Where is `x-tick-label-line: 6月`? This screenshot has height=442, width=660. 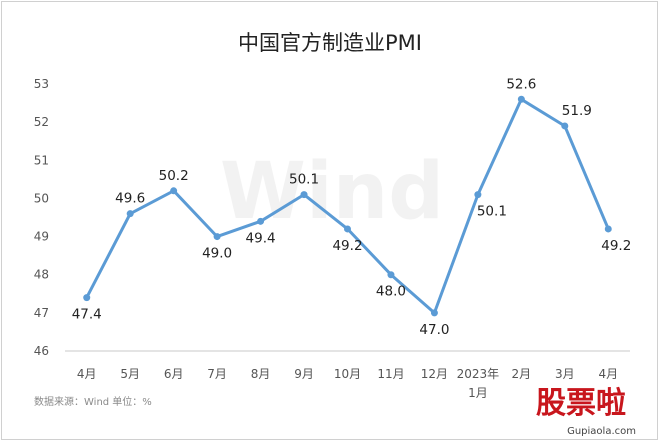 x-tick-label-line: 6月 is located at coordinates (174, 374).